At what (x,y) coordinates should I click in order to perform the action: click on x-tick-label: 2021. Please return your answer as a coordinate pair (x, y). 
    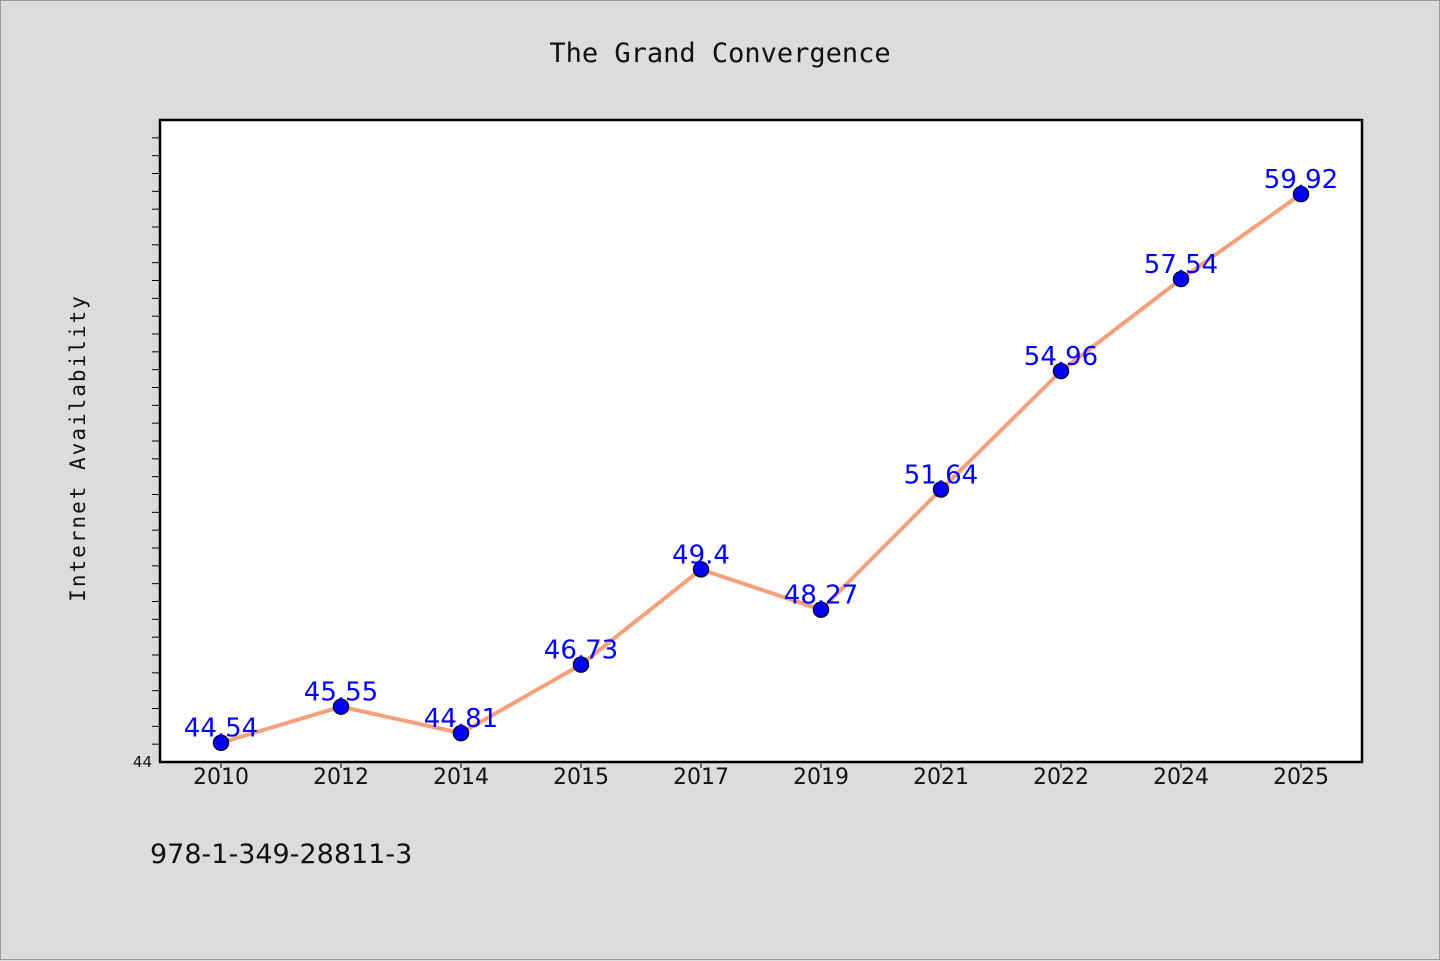
    Looking at the image, I should click on (941, 777).